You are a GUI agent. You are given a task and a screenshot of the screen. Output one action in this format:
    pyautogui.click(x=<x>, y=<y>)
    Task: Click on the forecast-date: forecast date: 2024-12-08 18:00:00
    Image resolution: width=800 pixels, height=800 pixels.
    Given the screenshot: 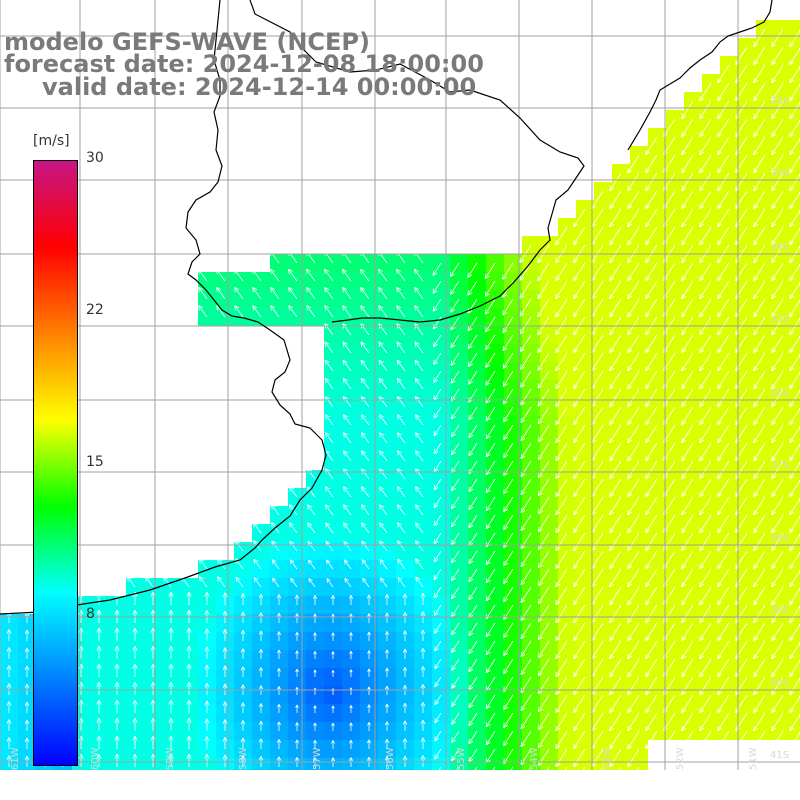 What is the action you would take?
    pyautogui.click(x=244, y=64)
    